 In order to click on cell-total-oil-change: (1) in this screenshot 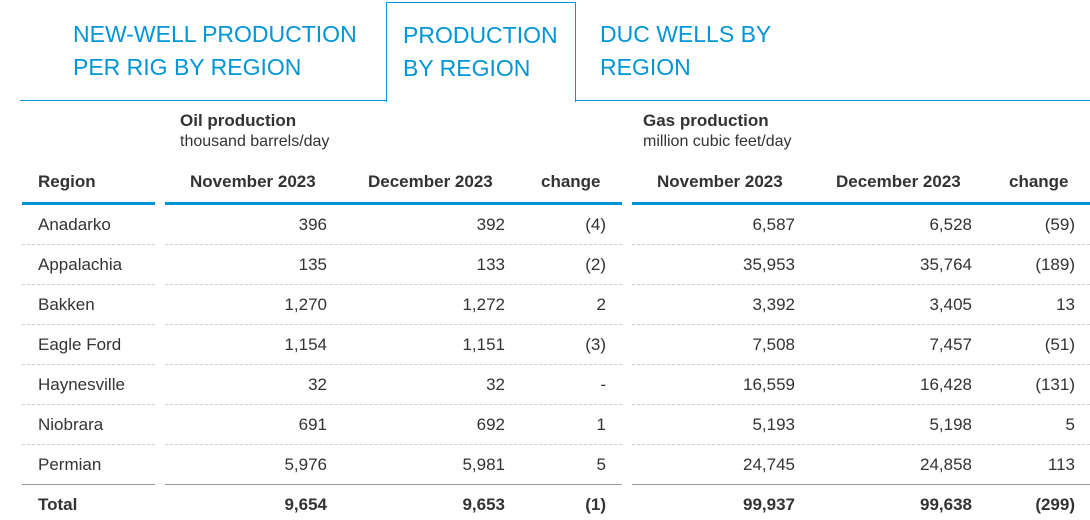, I will do `click(595, 504)`.